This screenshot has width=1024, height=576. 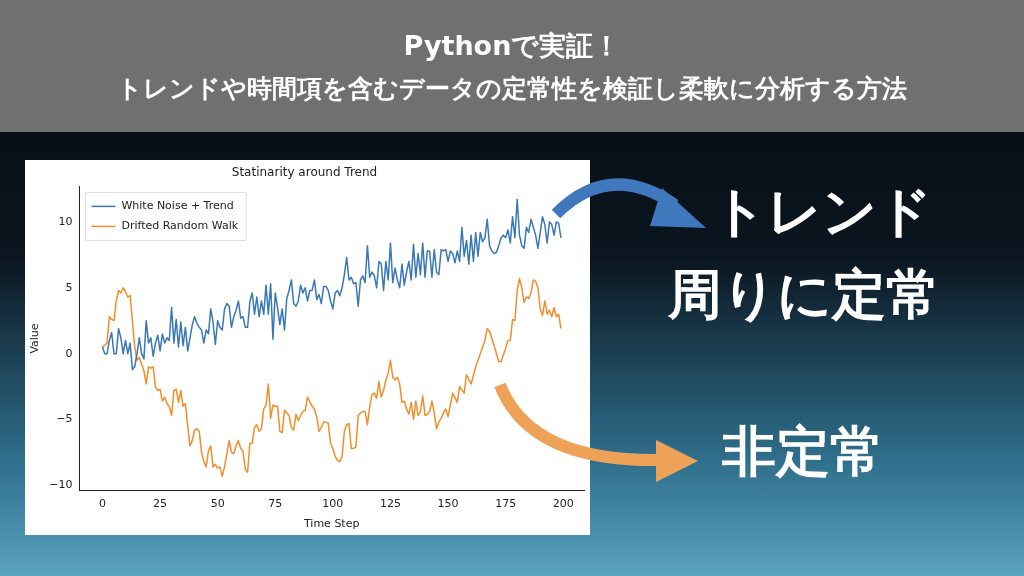 What do you see at coordinates (217, 504) in the screenshot?
I see `x-tick-label: 50` at bounding box center [217, 504].